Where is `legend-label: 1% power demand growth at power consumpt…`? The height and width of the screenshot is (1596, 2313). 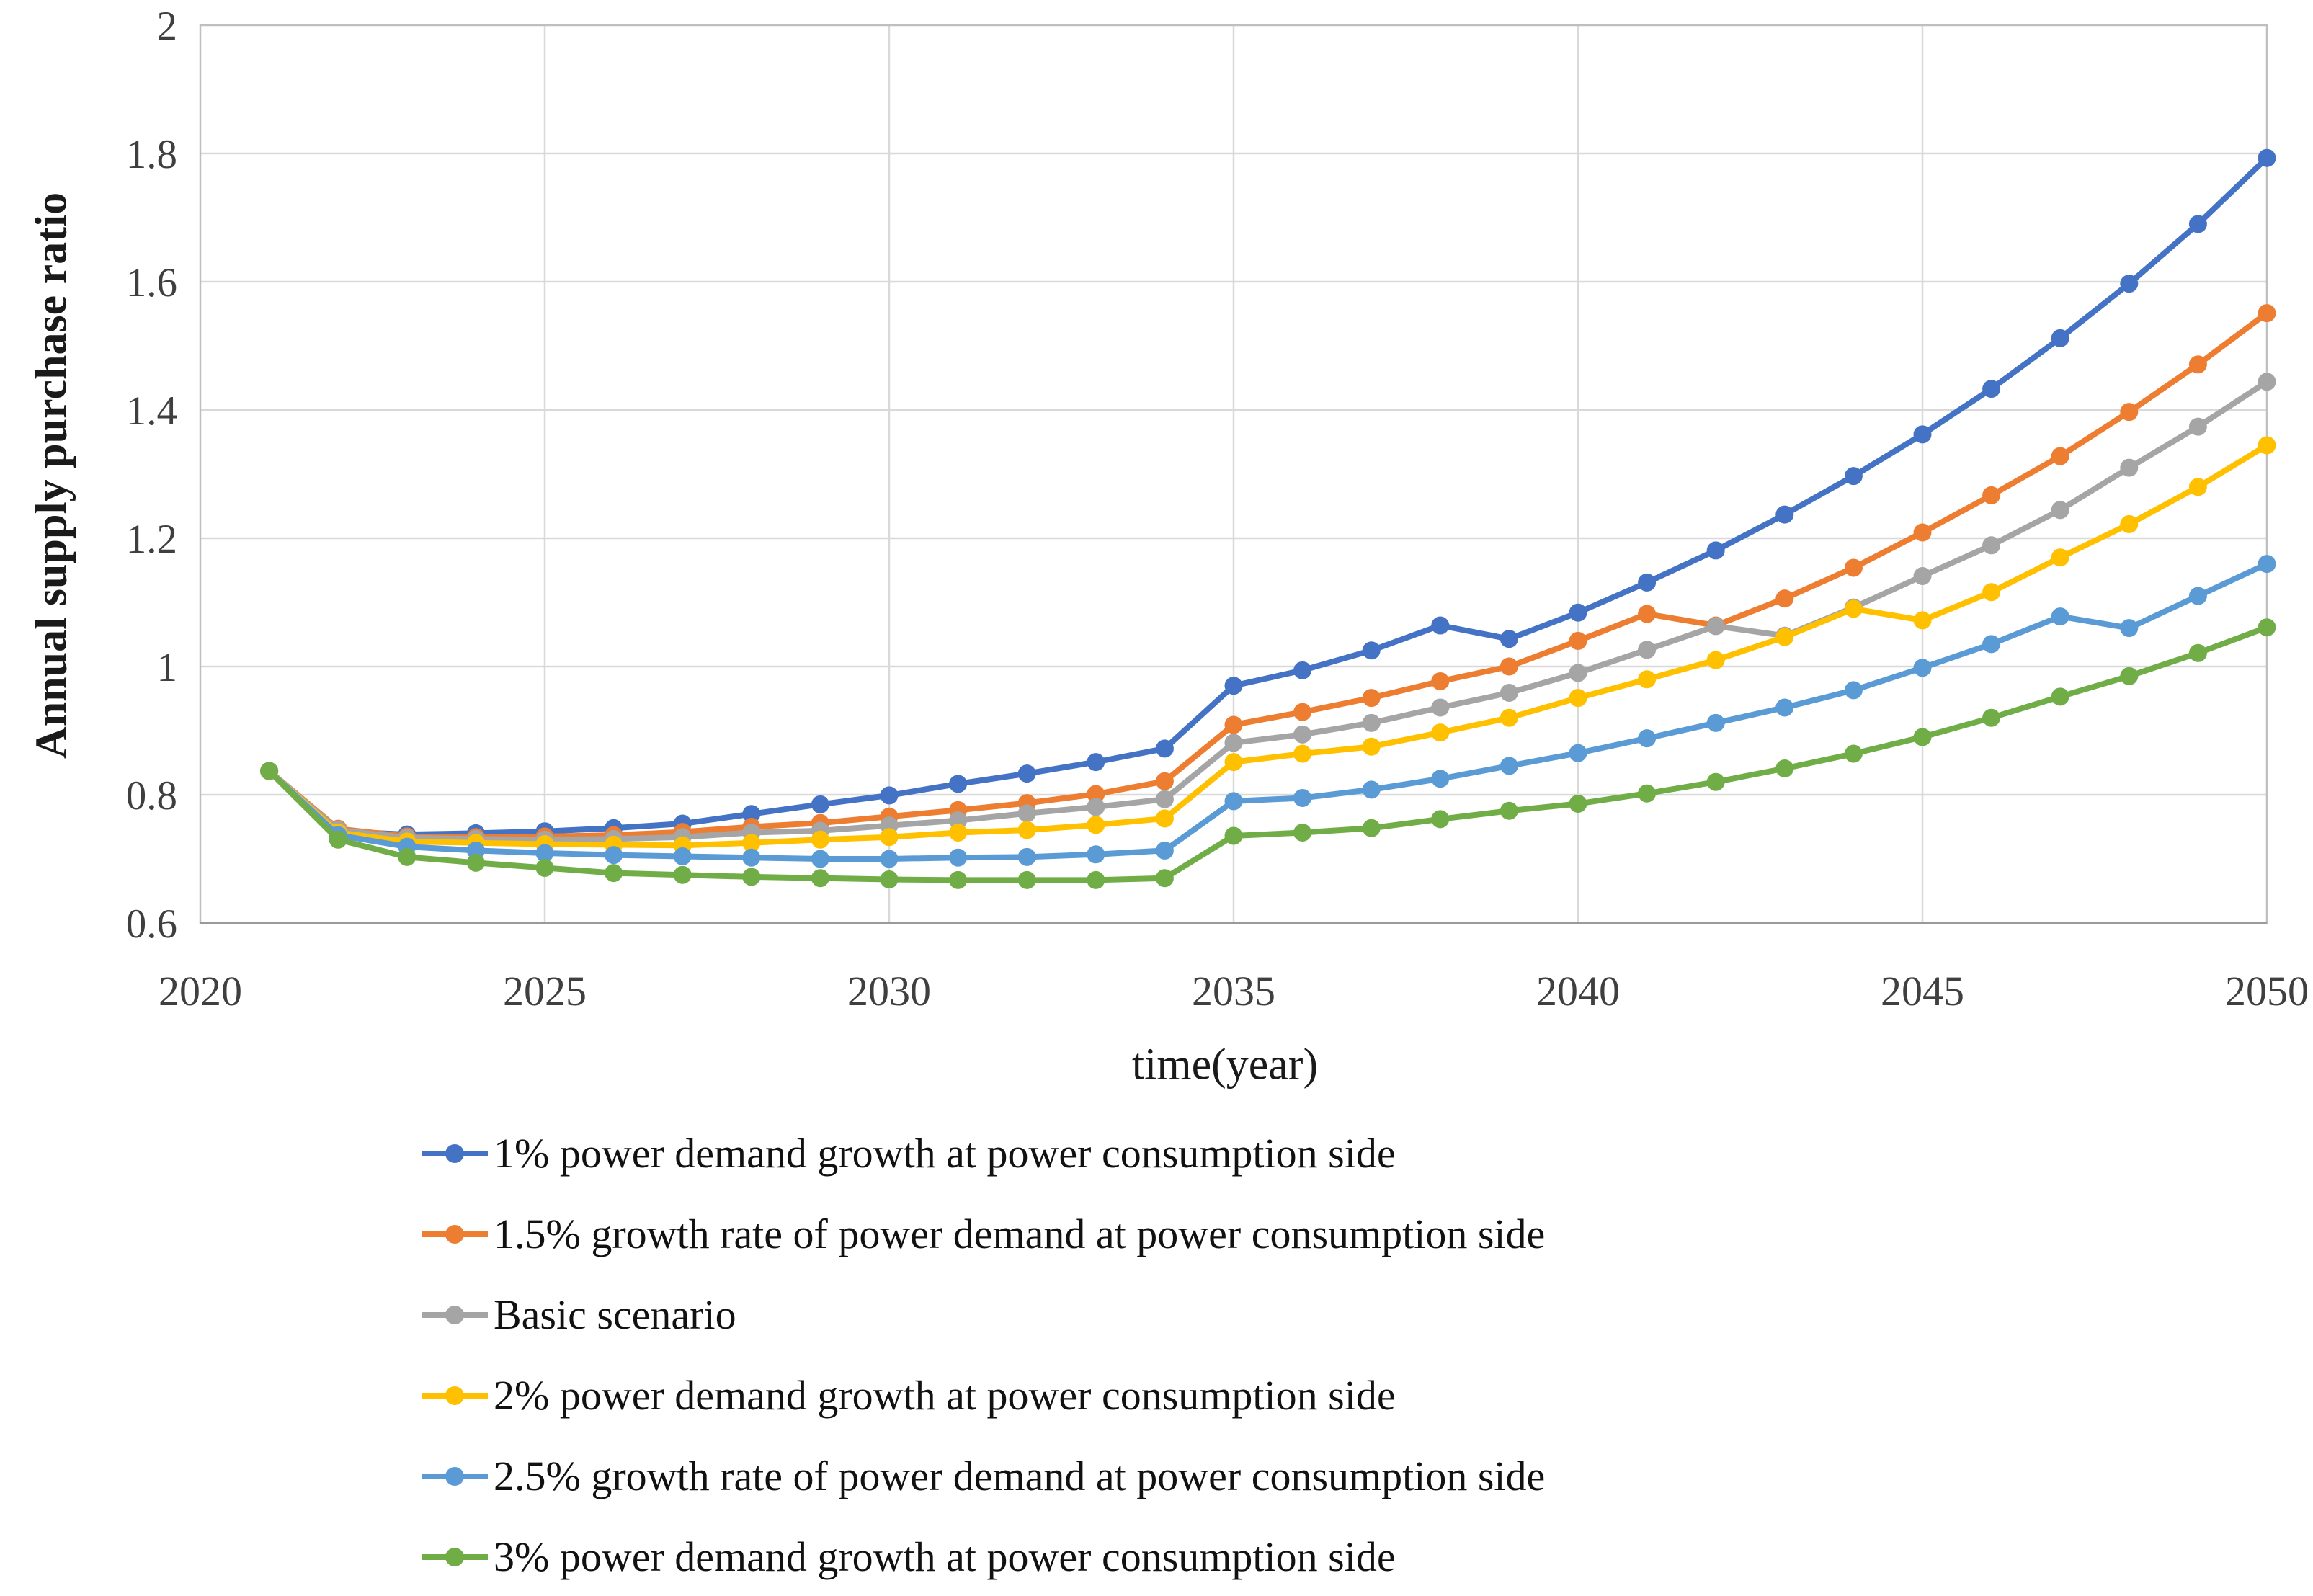
legend-label: 1% power demand growth at power consumpt… is located at coordinates (945, 1153).